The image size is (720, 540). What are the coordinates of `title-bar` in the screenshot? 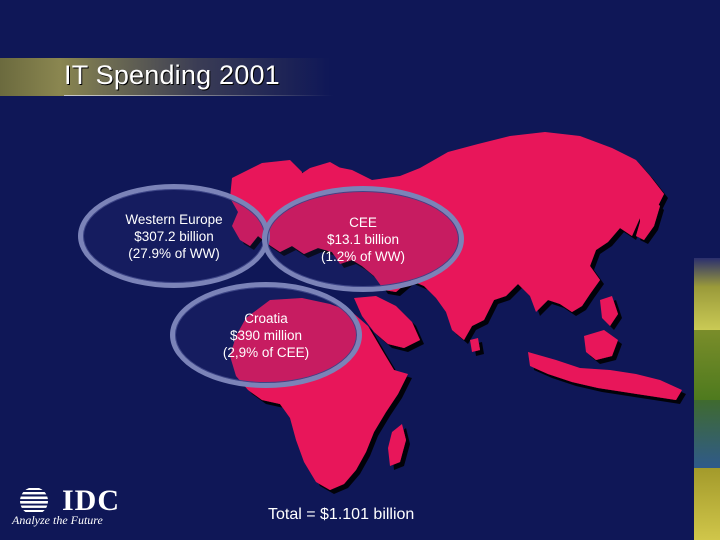 It's located at (165, 77).